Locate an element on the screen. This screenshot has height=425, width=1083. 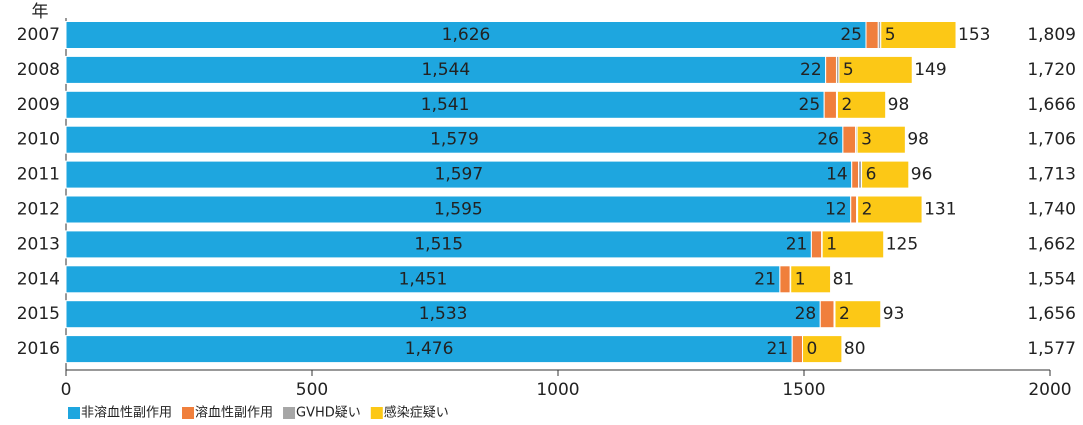
value-label: 1,597 is located at coordinates (459, 175).